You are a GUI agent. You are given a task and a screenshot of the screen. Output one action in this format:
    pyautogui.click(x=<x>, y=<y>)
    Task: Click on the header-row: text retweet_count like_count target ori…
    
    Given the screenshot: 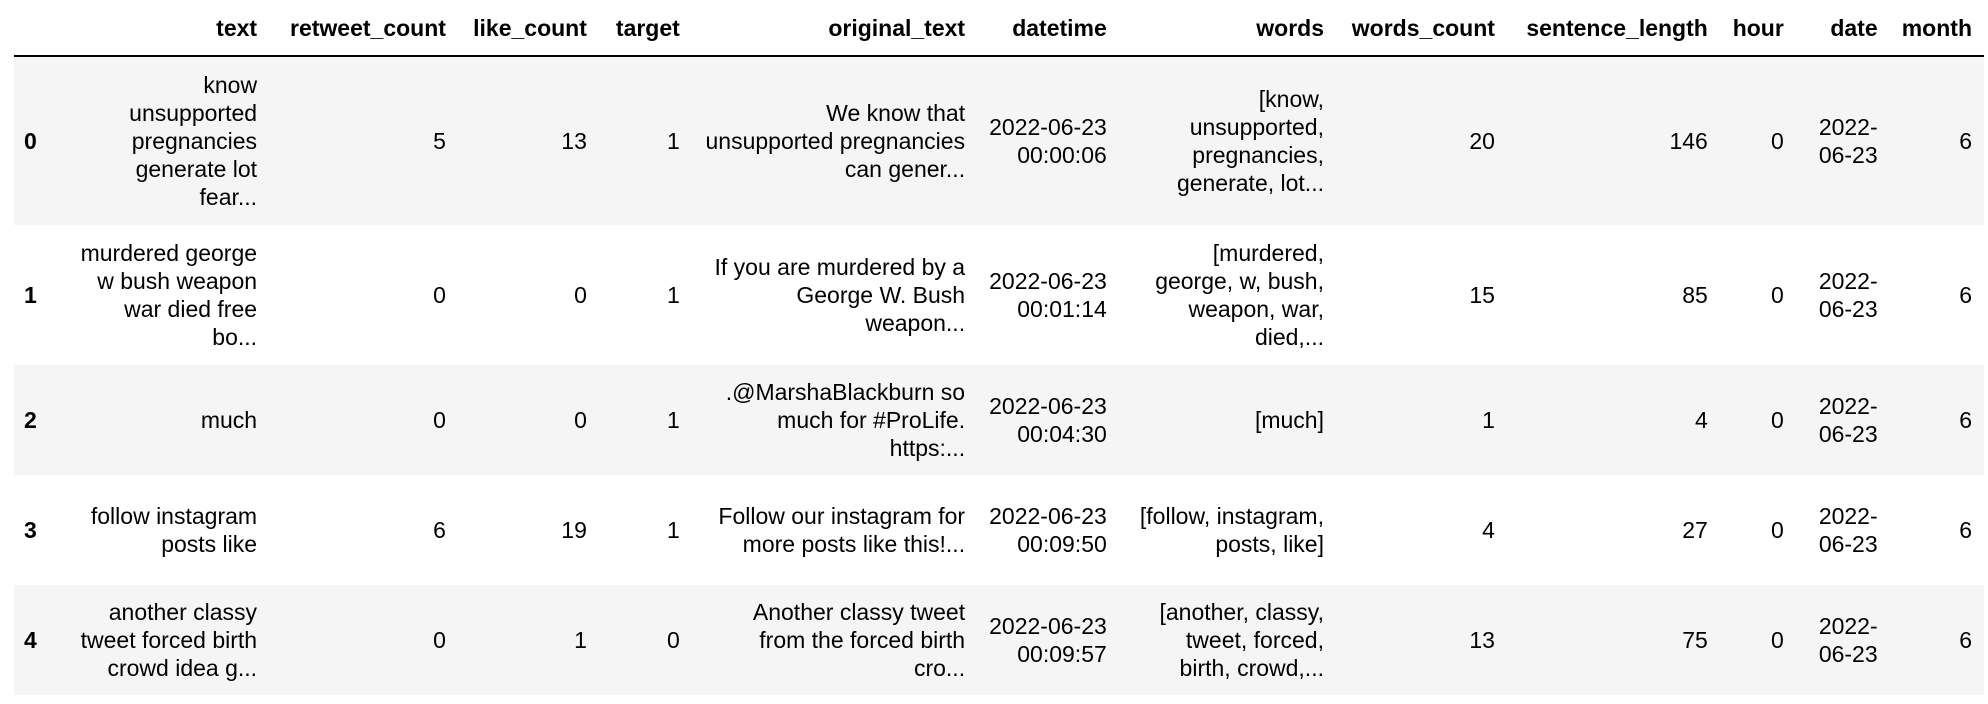 What is the action you would take?
    pyautogui.click(x=999, y=28)
    